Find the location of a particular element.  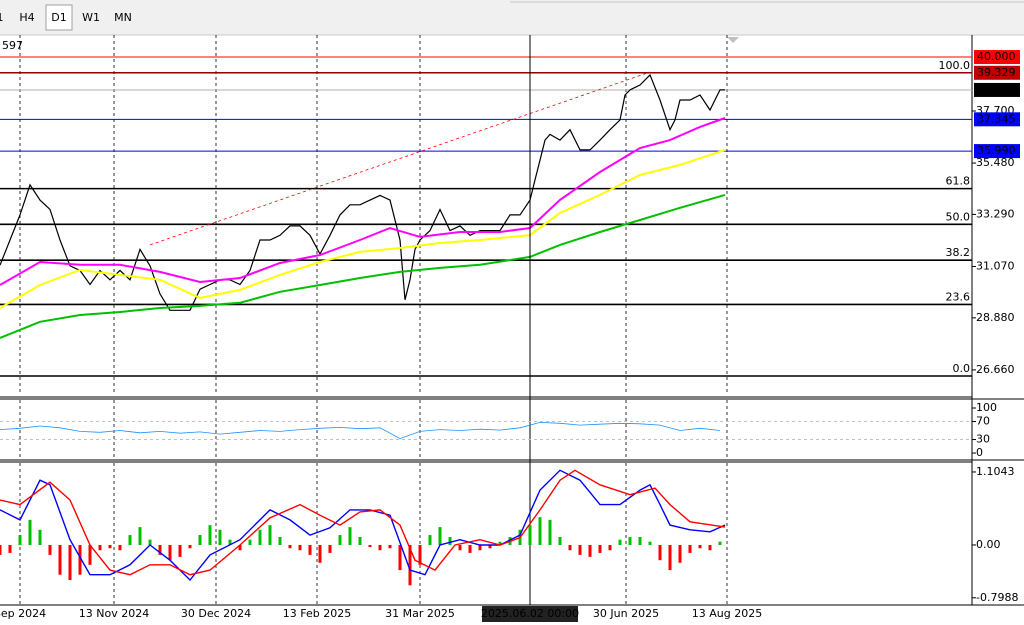

price-tag-label: 40.000 is located at coordinates (996, 56).